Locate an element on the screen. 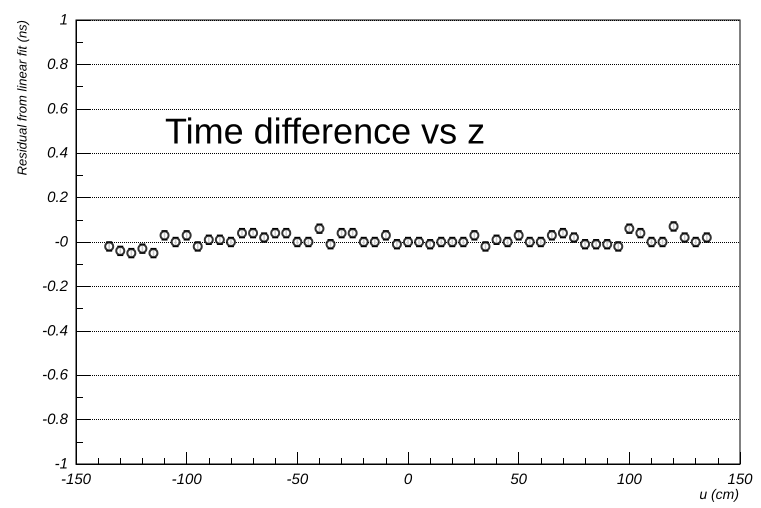 Image resolution: width=761 pixels, height=508 pixels. y-tick-label: -1 is located at coordinates (61, 464).